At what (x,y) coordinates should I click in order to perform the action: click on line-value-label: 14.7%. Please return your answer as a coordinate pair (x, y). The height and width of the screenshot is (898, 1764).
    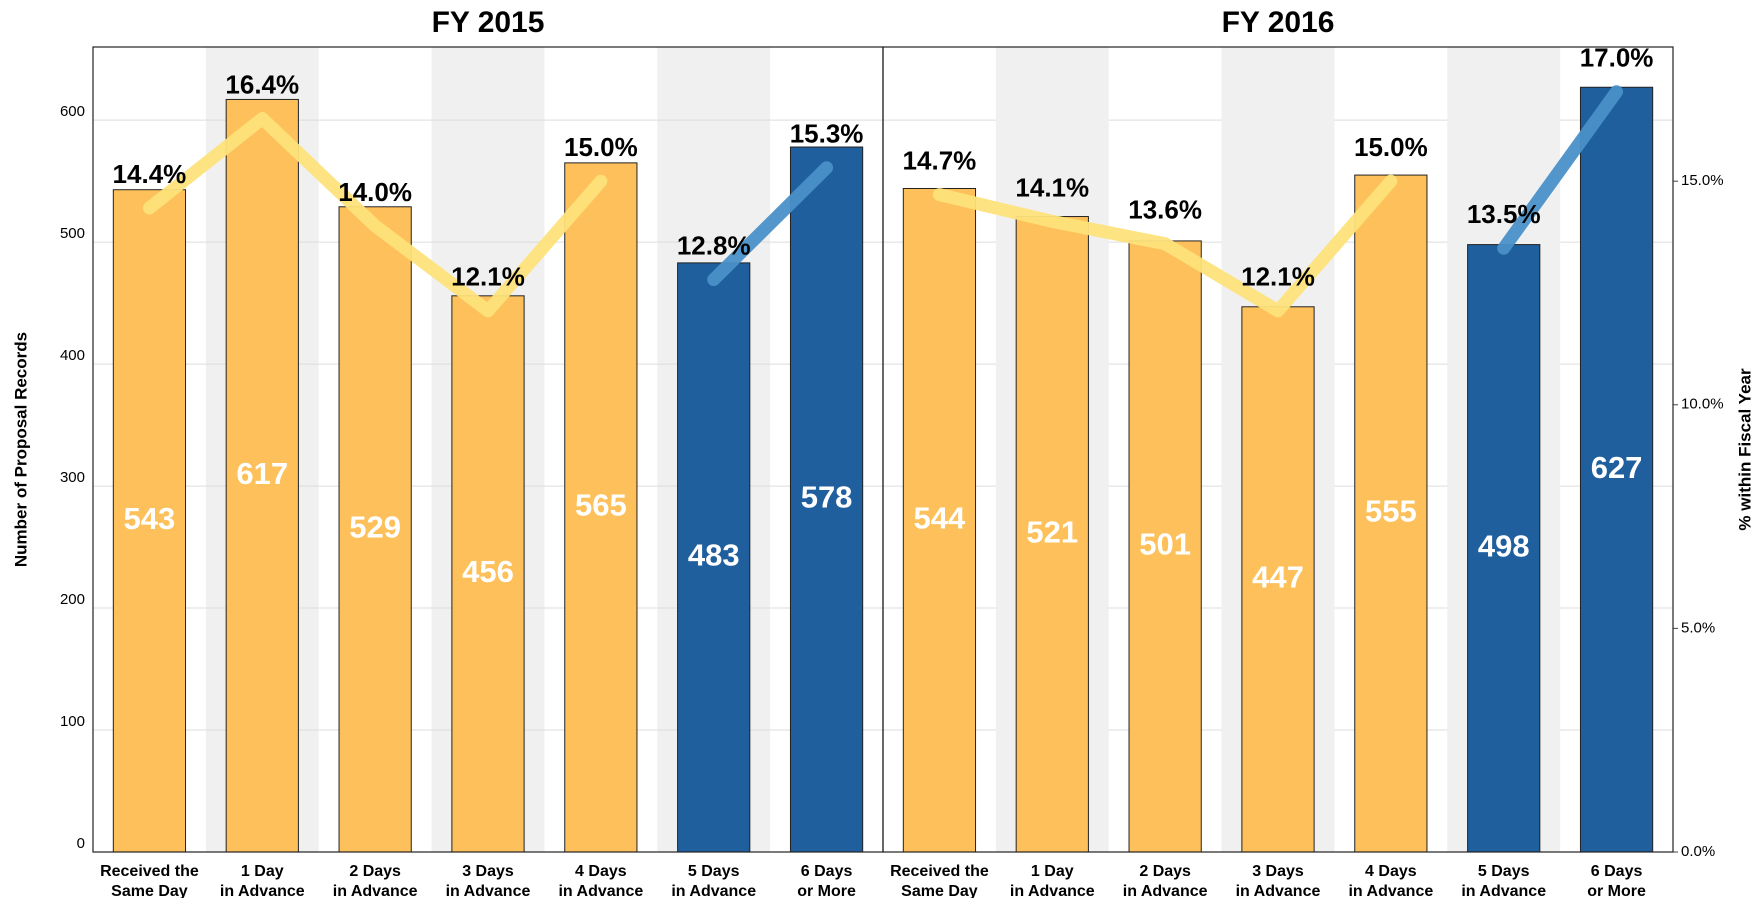
    Looking at the image, I should click on (940, 160).